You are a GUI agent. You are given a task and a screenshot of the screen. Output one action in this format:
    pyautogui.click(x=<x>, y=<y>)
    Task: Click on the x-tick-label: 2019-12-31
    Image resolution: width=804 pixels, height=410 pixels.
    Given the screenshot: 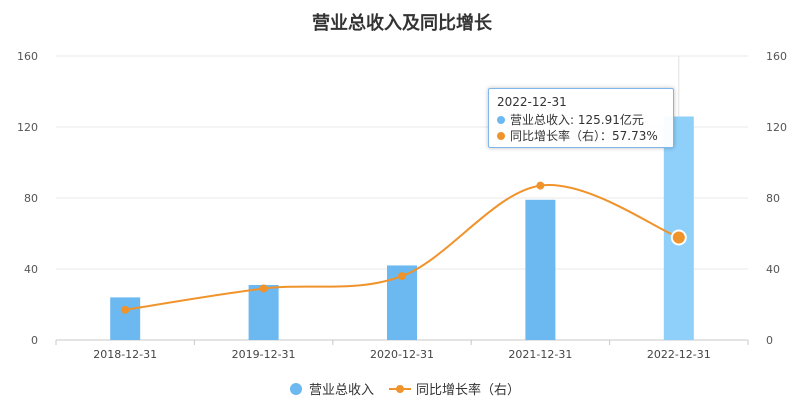 What is the action you would take?
    pyautogui.click(x=264, y=354)
    